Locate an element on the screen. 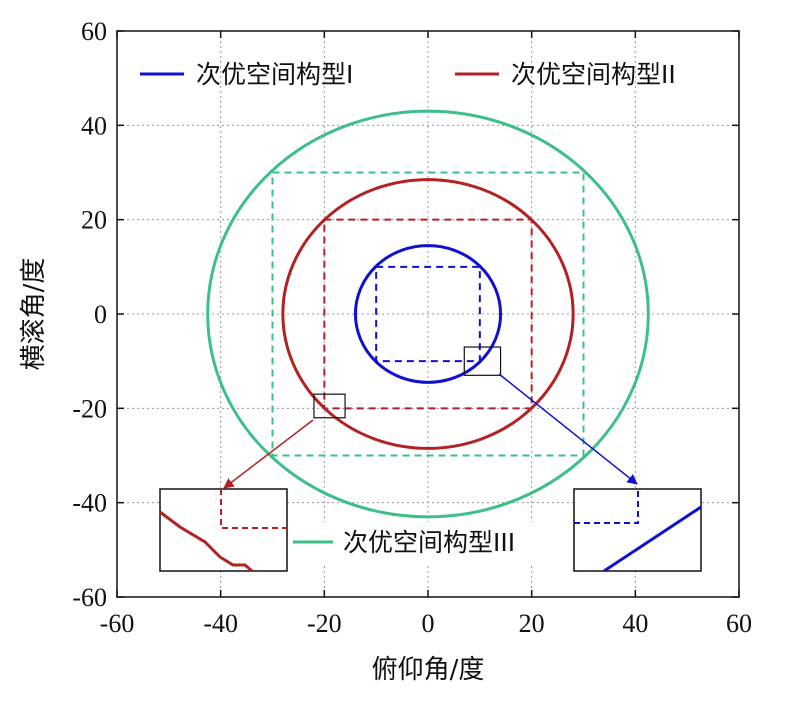 The width and height of the screenshot is (798, 703). zoom-arrow-left is located at coordinates (268, 454).